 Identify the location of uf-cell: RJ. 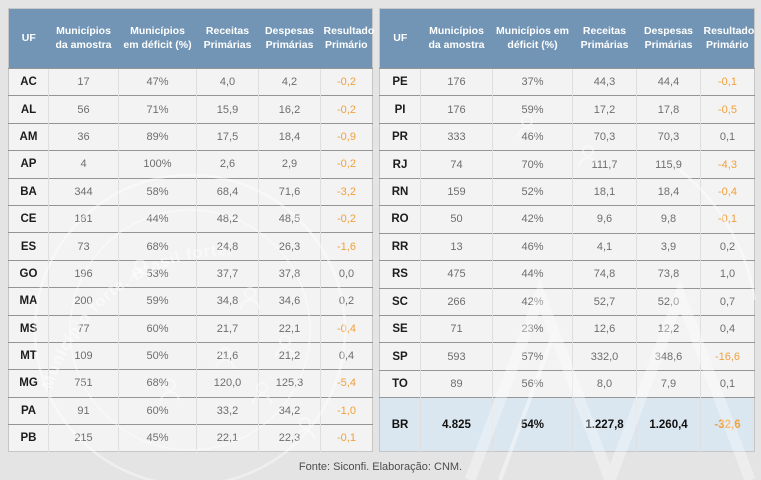
(400, 164).